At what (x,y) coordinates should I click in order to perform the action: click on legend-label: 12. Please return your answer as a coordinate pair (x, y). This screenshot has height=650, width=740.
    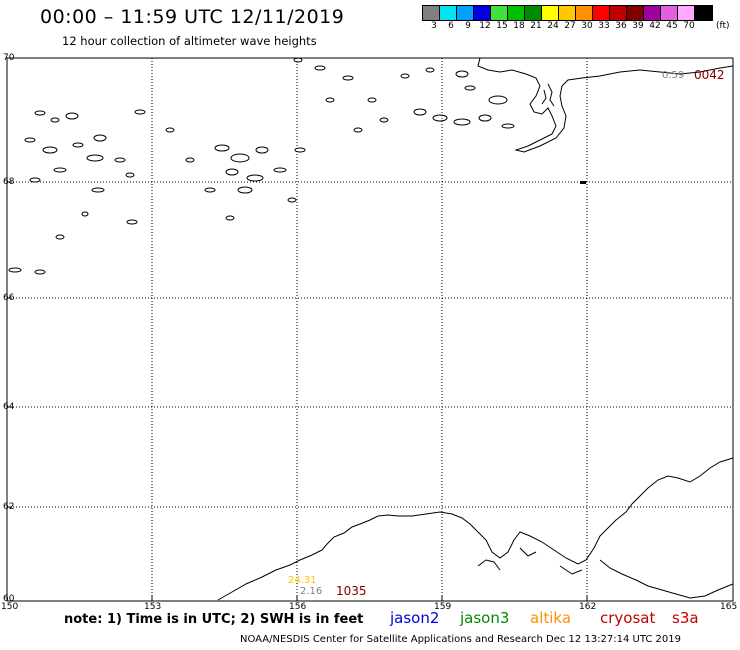
    Looking at the image, I should click on (485, 26).